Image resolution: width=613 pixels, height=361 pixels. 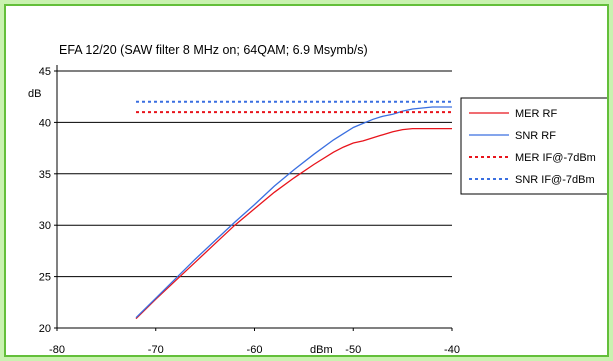 What do you see at coordinates (156, 349) in the screenshot?
I see `x-tick-label-2: -70` at bounding box center [156, 349].